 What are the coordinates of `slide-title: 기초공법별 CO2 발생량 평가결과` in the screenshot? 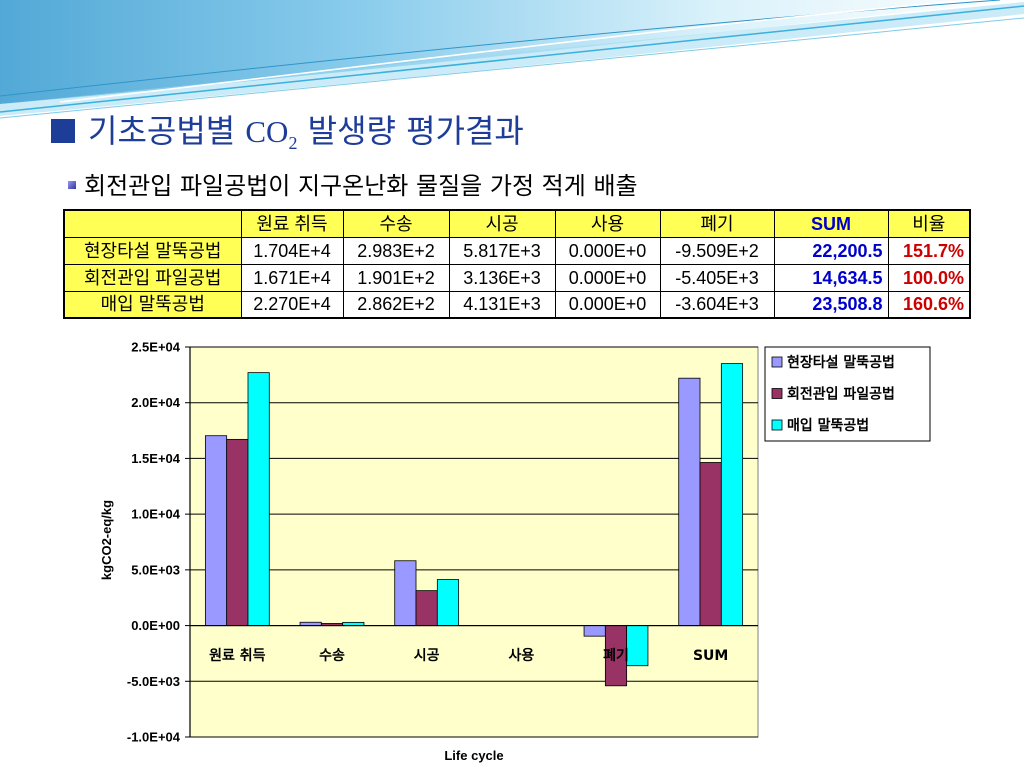 It's located at (410, 131).